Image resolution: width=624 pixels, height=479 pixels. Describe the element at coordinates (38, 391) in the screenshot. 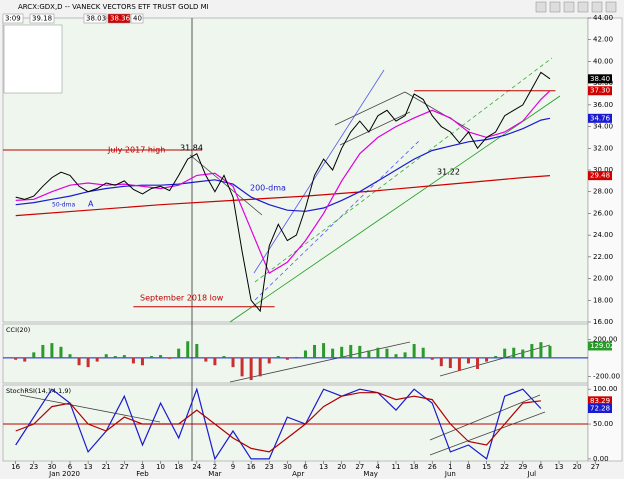

I see `chart-title: StochRSI(14,14,1,9)` at that location.